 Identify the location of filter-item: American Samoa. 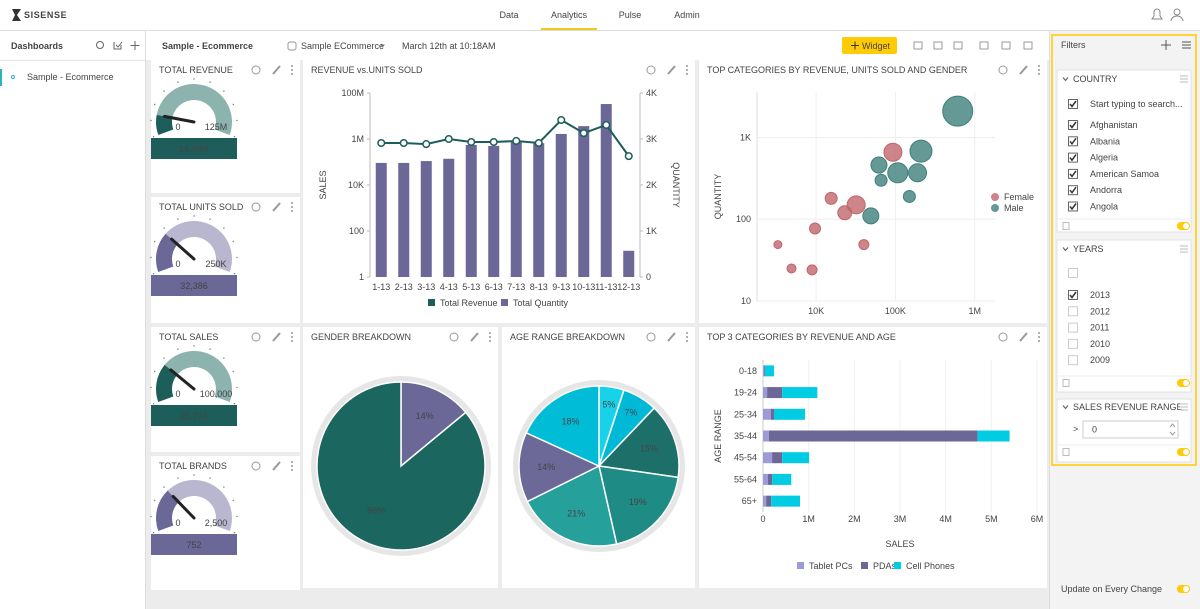
(1124, 174).